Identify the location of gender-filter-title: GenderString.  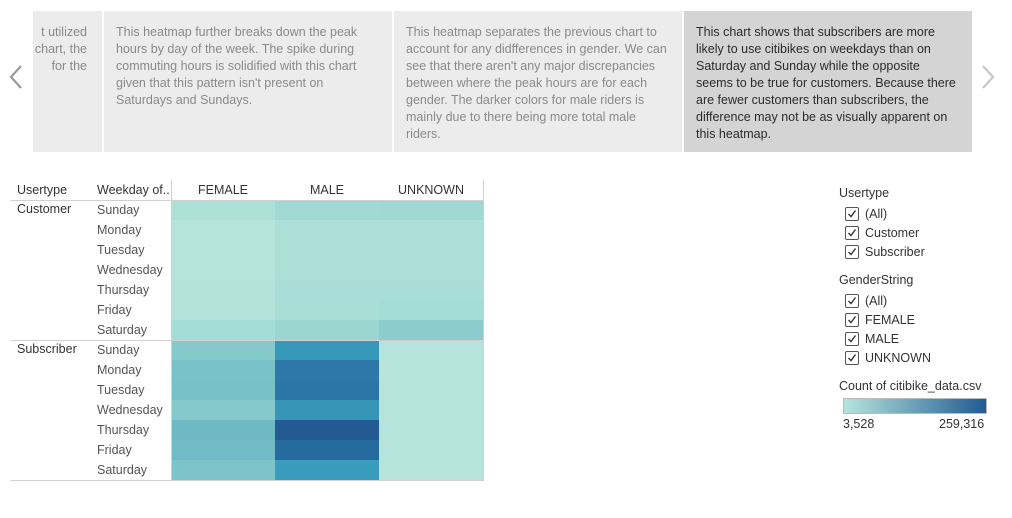
(876, 280).